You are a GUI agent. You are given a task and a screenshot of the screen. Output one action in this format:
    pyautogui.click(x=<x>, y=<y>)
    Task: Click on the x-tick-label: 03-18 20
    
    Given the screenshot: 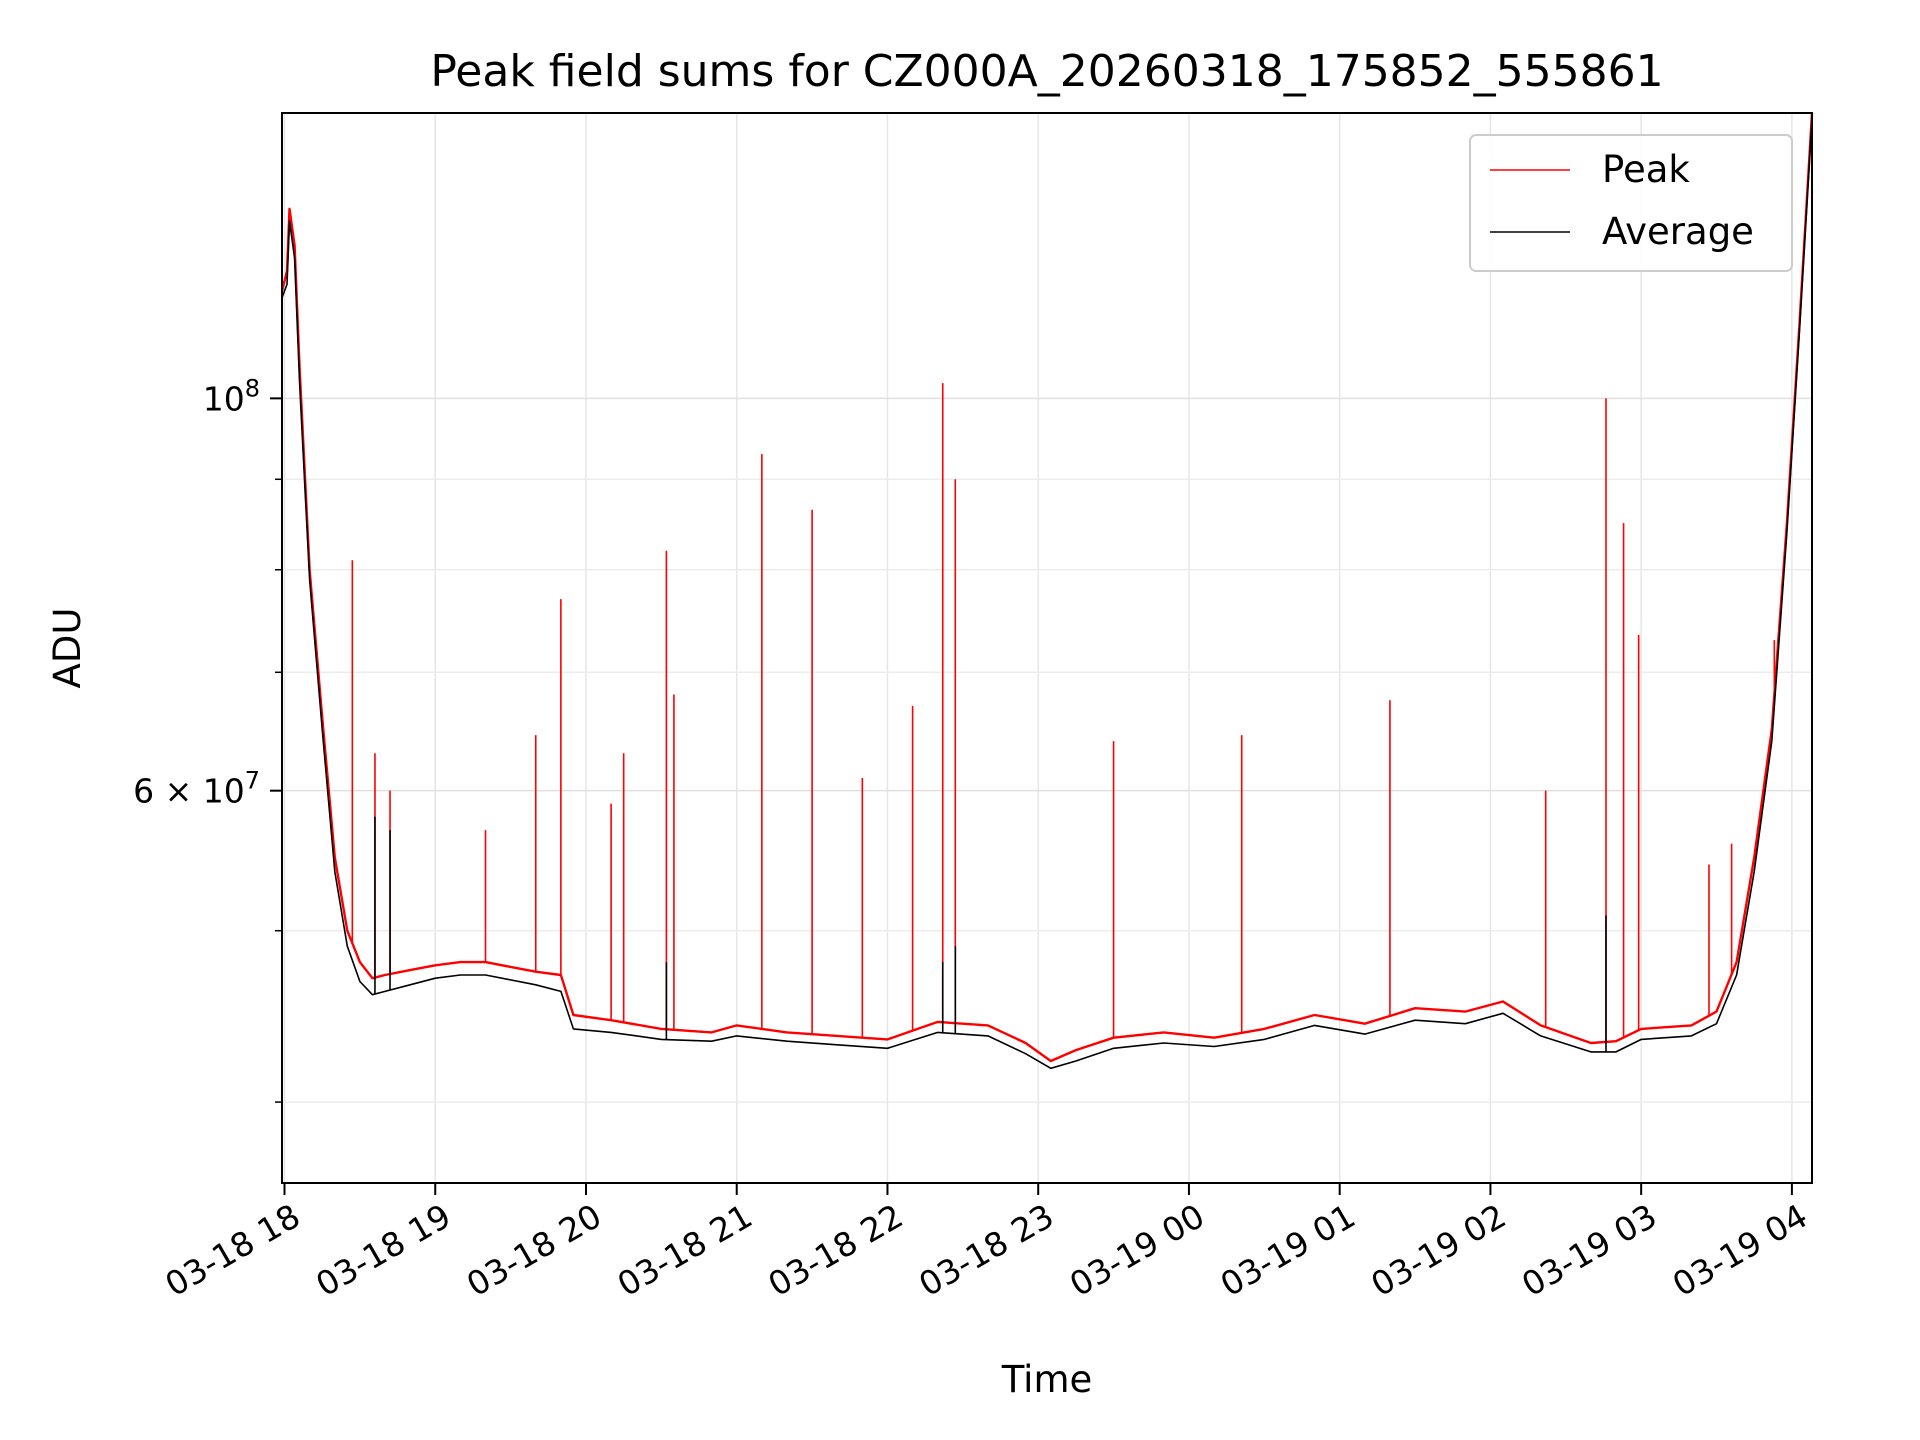 What is the action you would take?
    pyautogui.click(x=534, y=1250)
    